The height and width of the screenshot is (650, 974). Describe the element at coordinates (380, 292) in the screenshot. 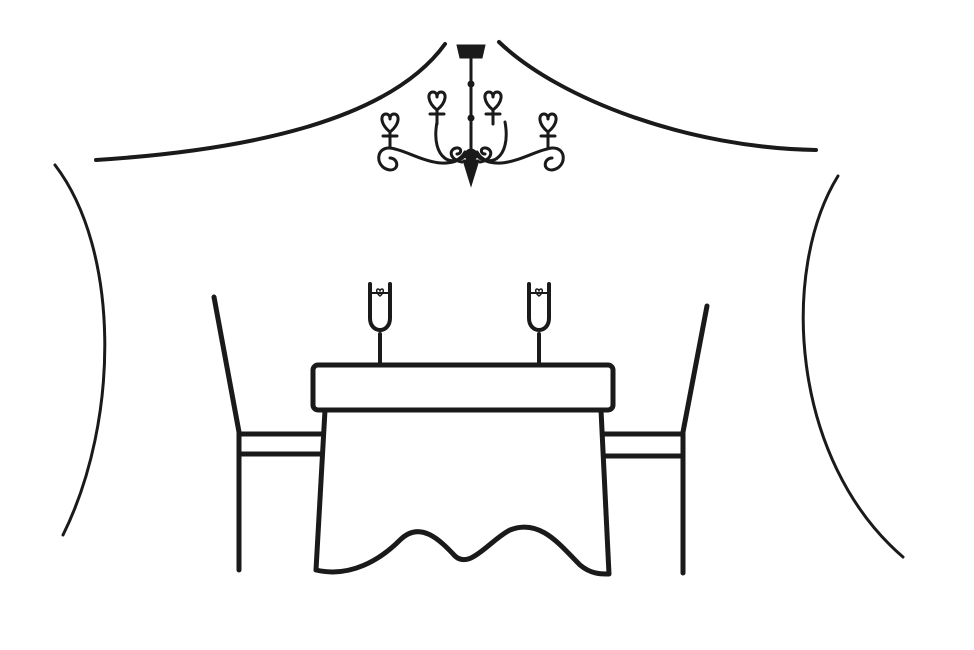

I see `glass-left-heart-icon` at that location.